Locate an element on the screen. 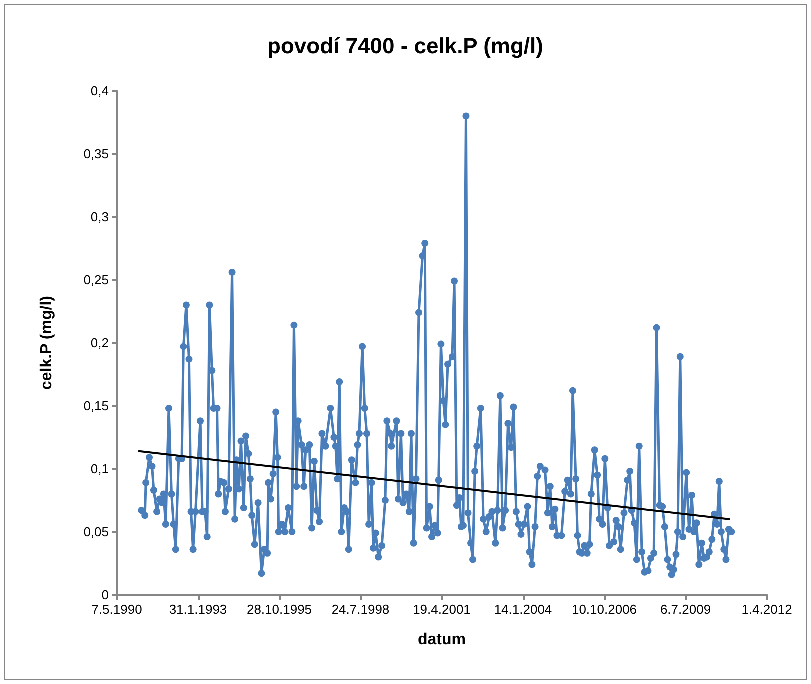 The height and width of the screenshot is (684, 811). x-tick-label: 1.4.2012 is located at coordinates (767, 609).